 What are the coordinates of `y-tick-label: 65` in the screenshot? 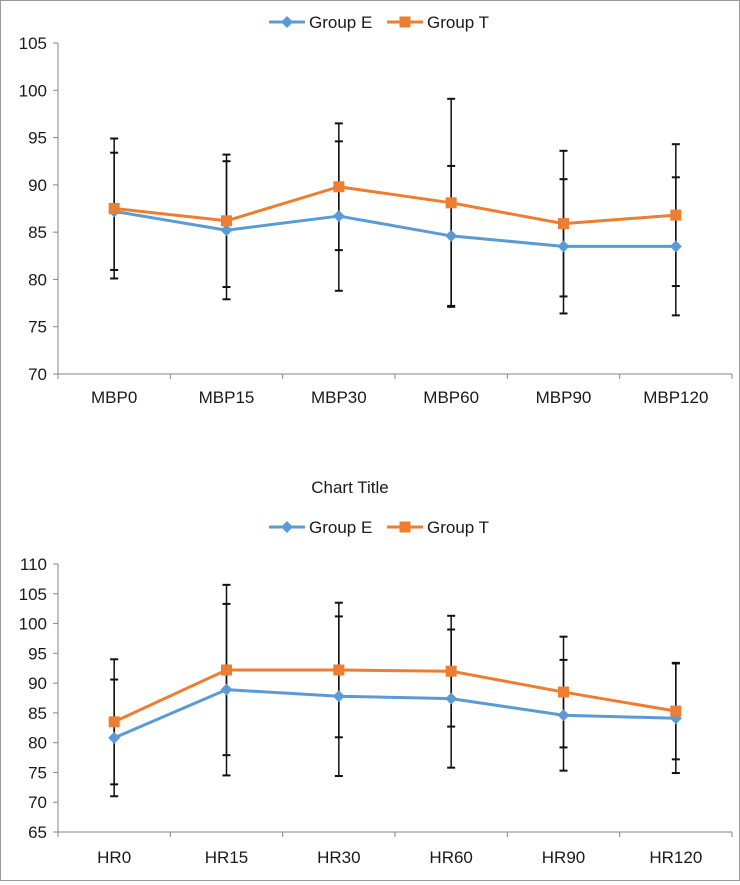 It's located at (37, 832).